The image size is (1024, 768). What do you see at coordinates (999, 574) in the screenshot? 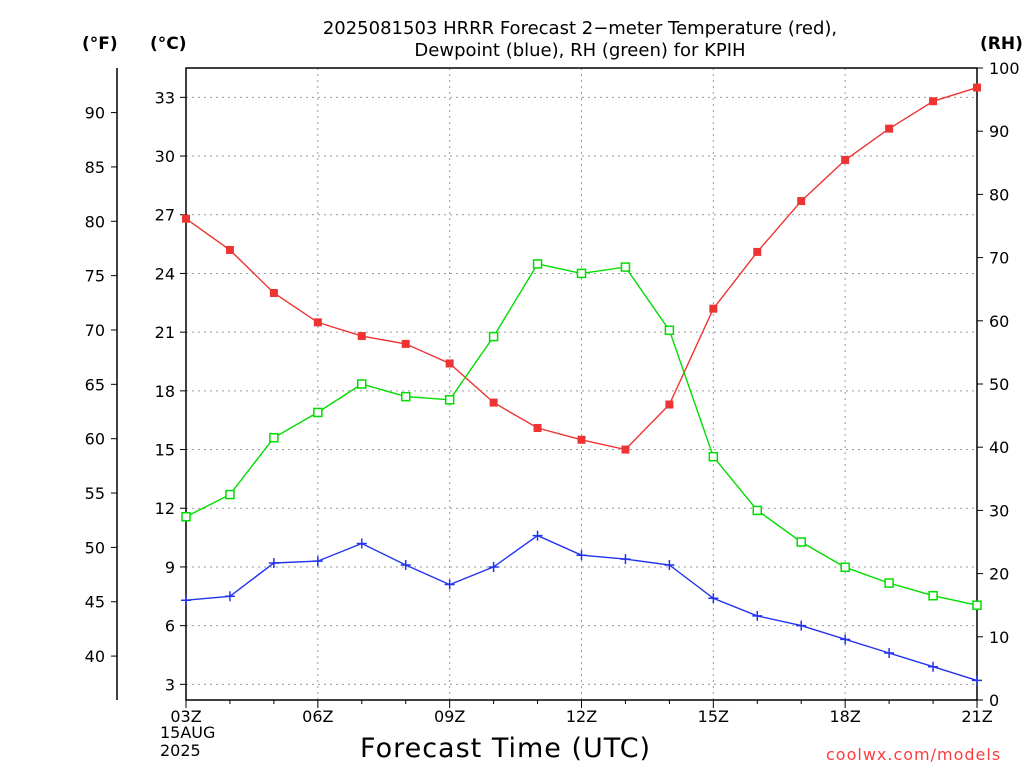
I see `rh-tick-label: 20` at bounding box center [999, 574].